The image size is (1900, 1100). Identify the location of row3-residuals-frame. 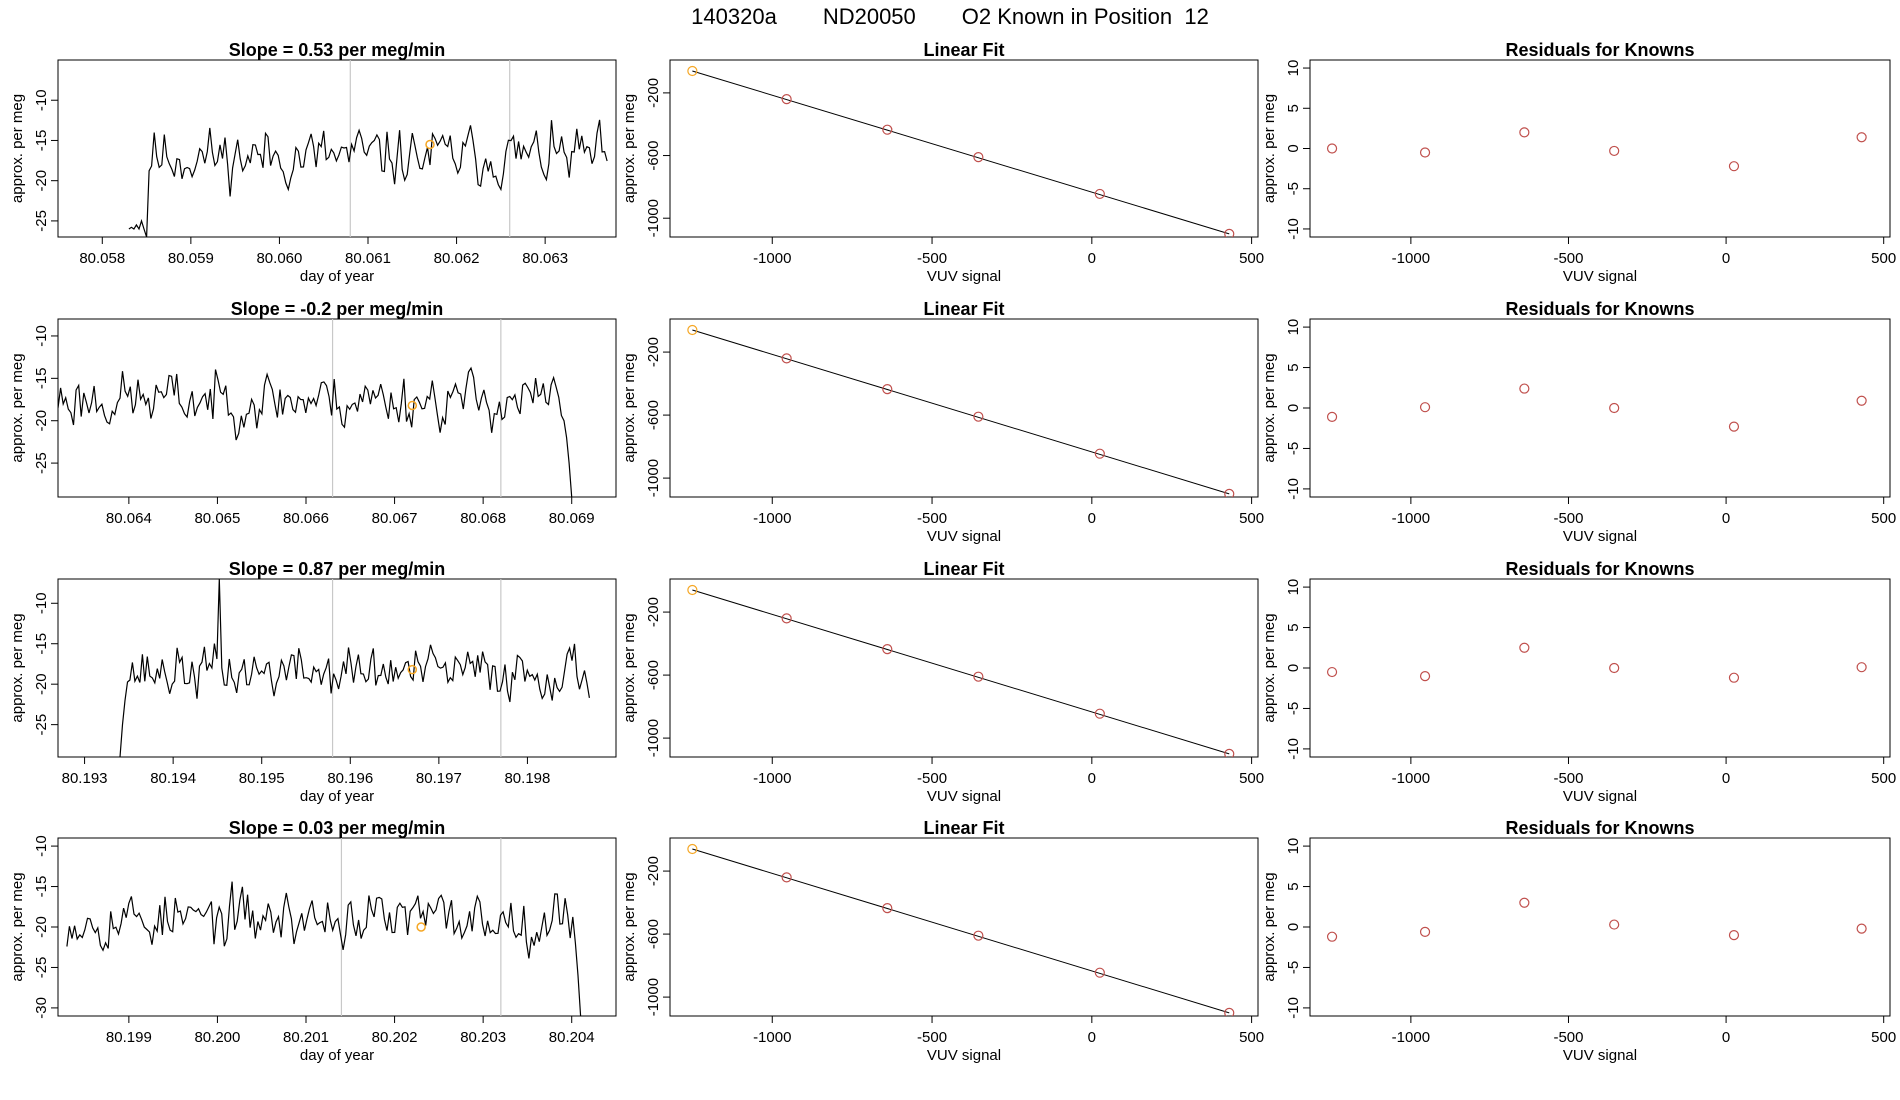
(1600, 668).